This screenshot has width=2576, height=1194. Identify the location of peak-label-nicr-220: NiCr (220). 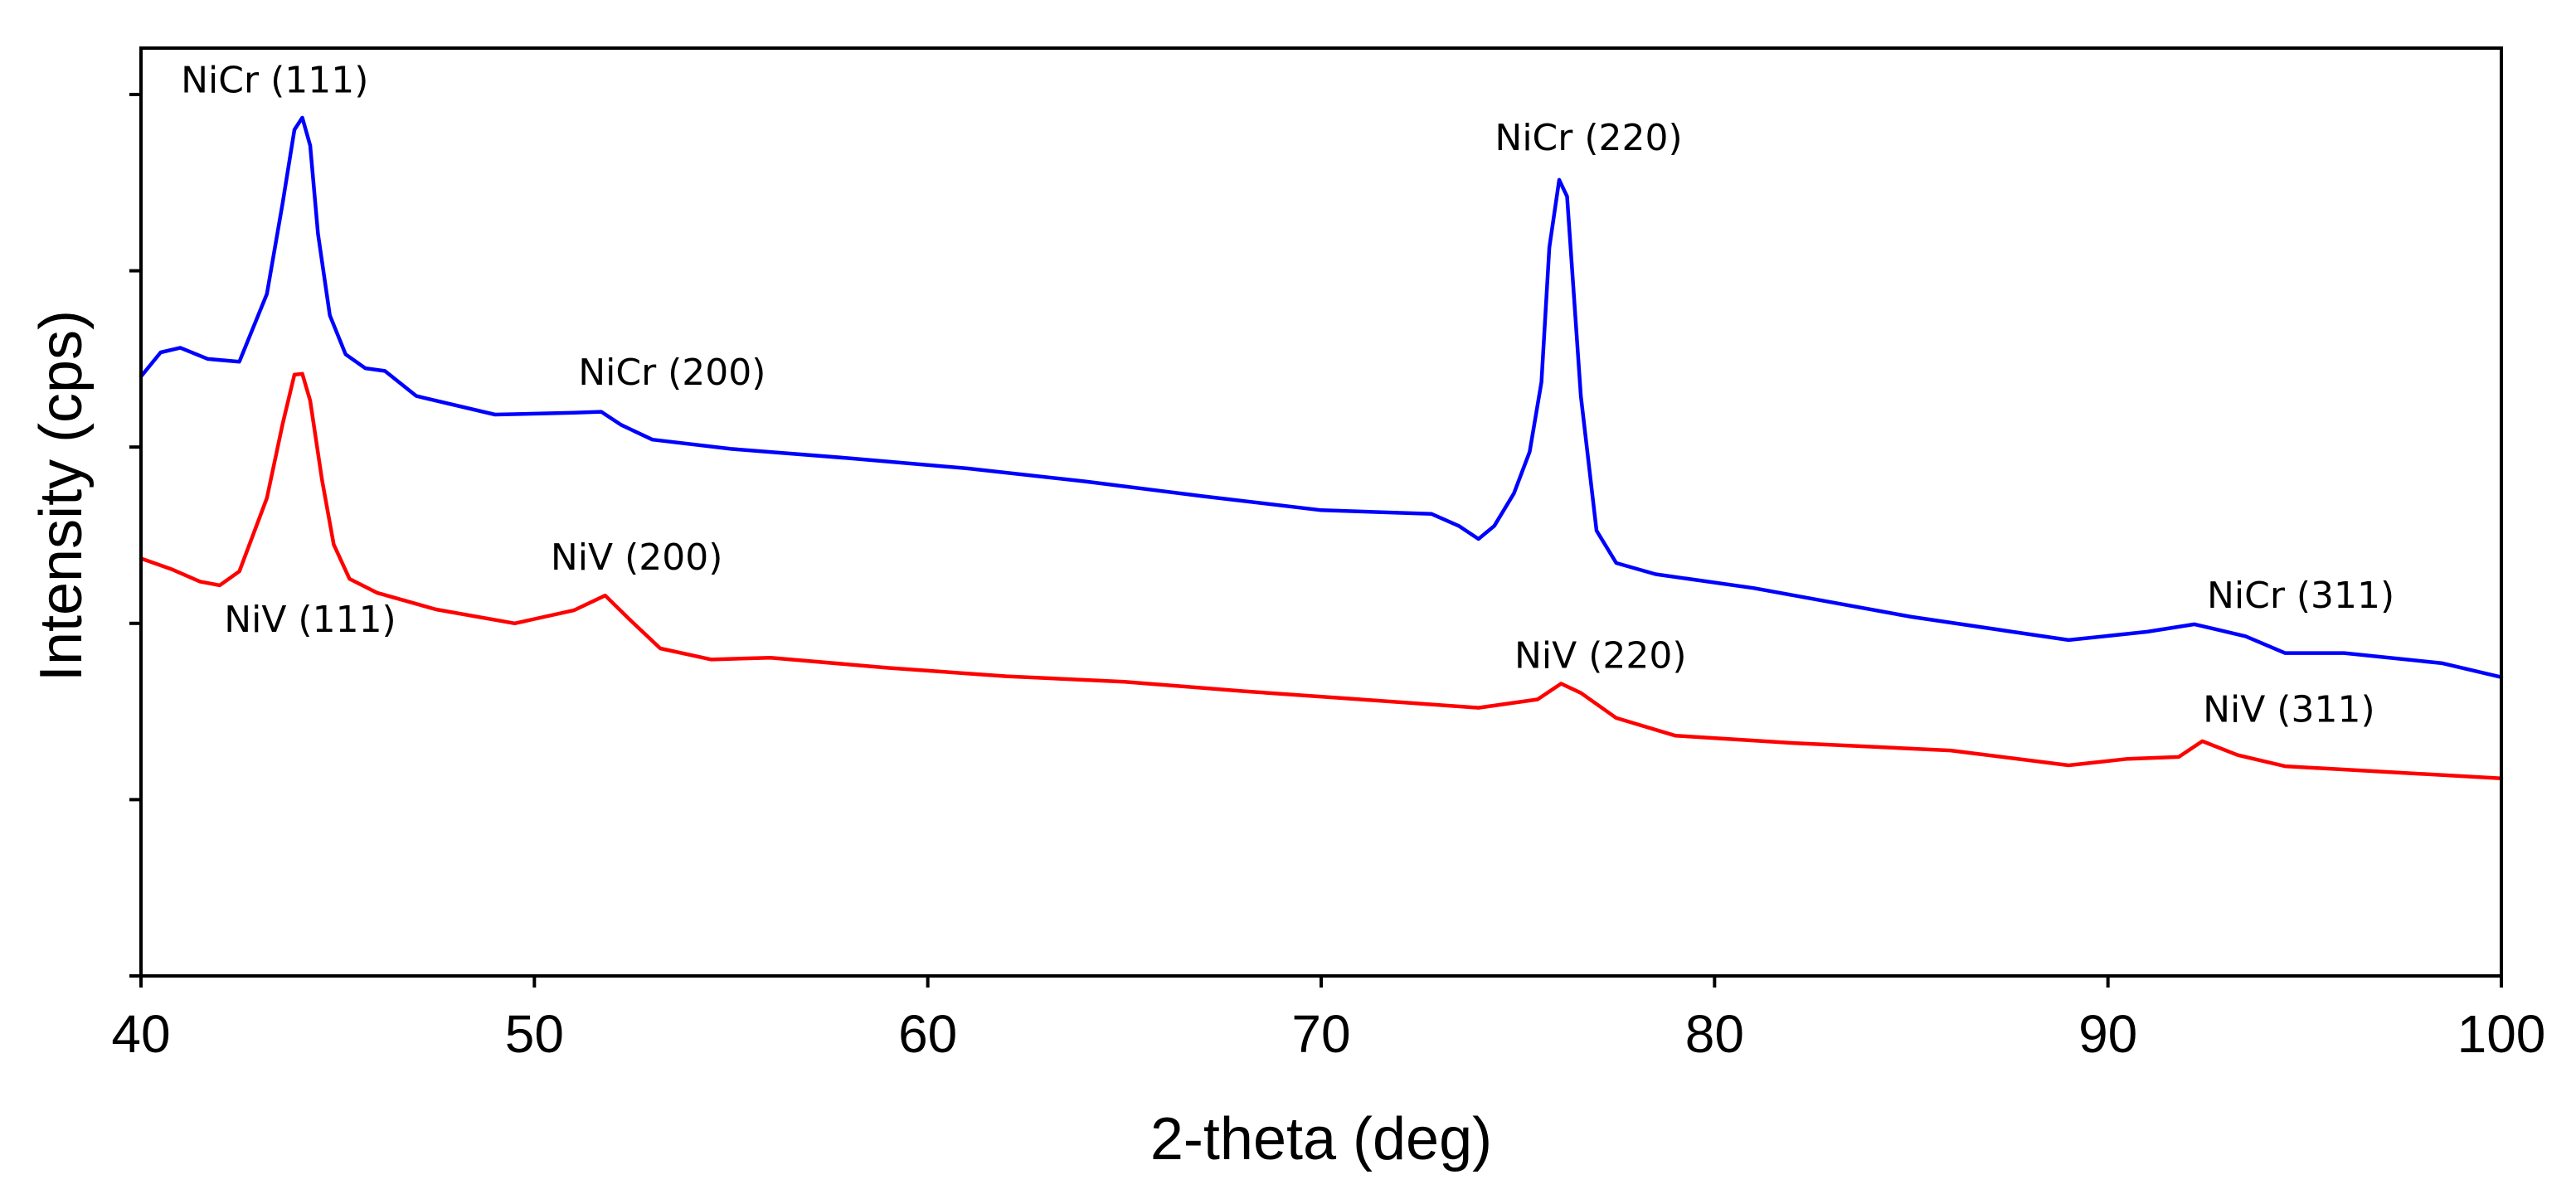
(1588, 138).